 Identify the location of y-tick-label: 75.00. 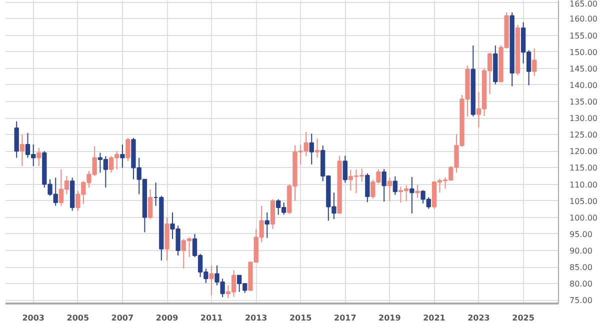
(581, 301).